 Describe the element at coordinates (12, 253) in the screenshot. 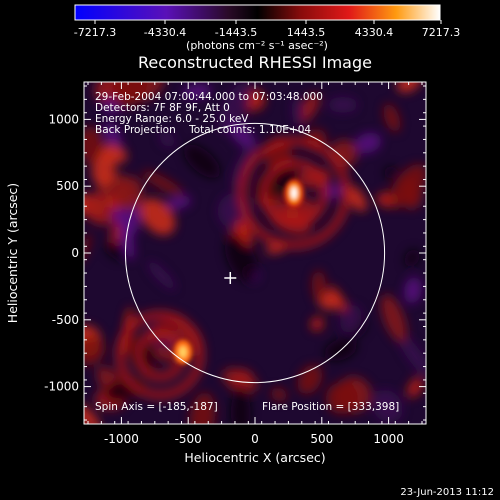

I see `y-axis-label: Heliocentric Y (arcsec)` at that location.